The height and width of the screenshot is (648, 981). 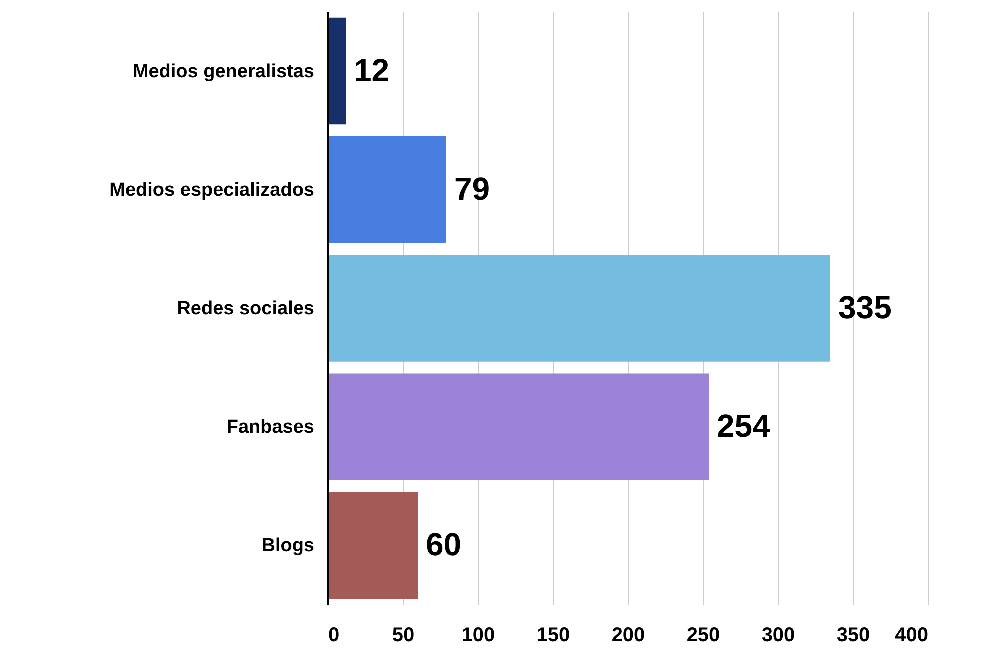 I want to click on x-tick-label: 200, so click(x=629, y=635).